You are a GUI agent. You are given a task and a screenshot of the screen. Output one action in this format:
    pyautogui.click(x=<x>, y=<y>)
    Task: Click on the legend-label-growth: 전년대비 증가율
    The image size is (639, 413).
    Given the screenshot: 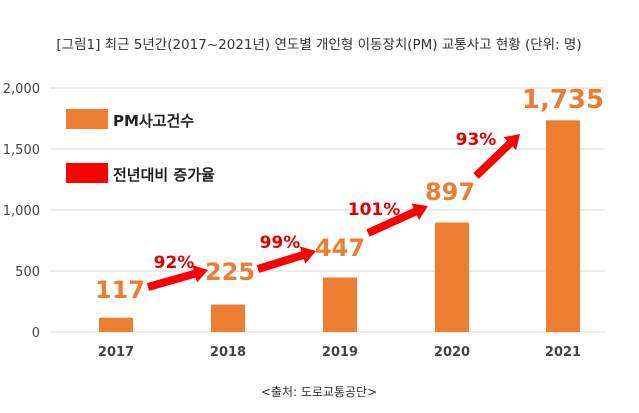 What is the action you would take?
    pyautogui.click(x=164, y=175)
    